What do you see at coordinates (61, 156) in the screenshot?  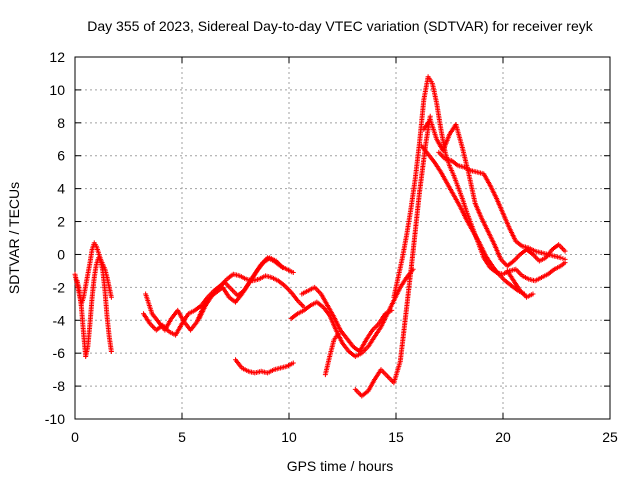 I see `y-tick-label: 6` at bounding box center [61, 156].